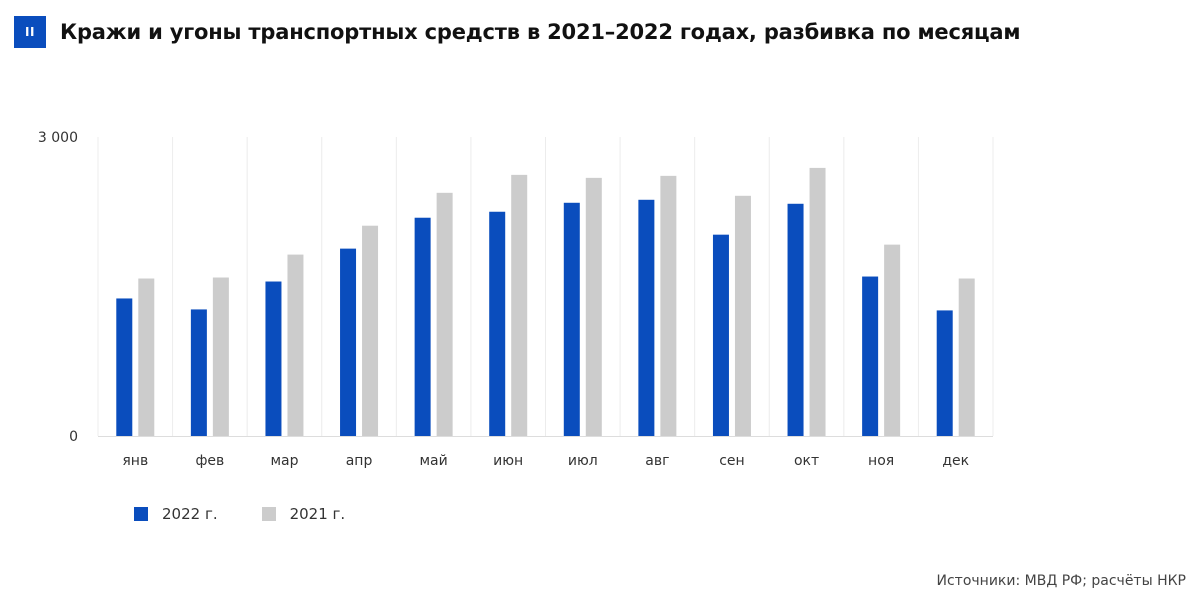 This screenshot has width=1200, height=602. Describe the element at coordinates (870, 356) in the screenshot. I see `bar-2022-ноя` at that location.